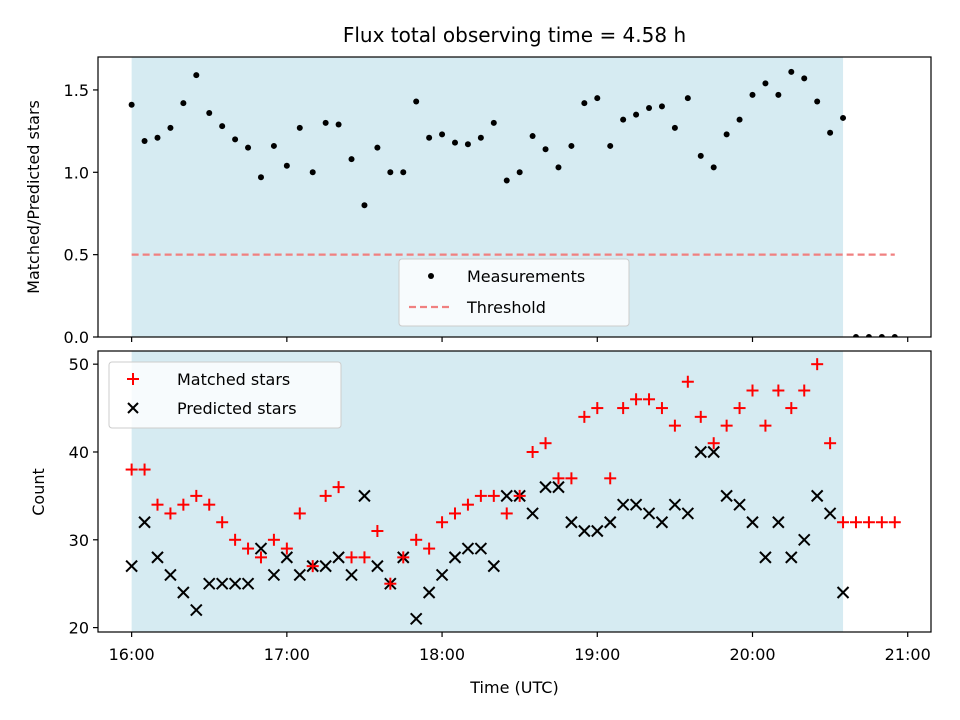  Describe the element at coordinates (233, 379) in the screenshot. I see `legend-matched-label: Matched stars` at that location.